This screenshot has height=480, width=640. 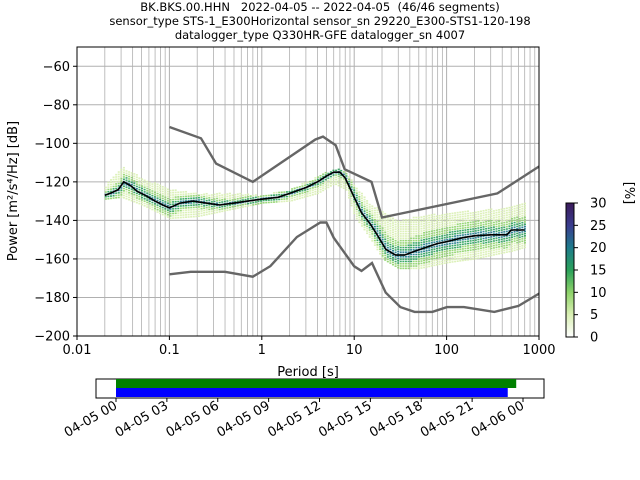 What do you see at coordinates (52, 144) in the screenshot?
I see `y-tick-label: −100` at bounding box center [52, 144].